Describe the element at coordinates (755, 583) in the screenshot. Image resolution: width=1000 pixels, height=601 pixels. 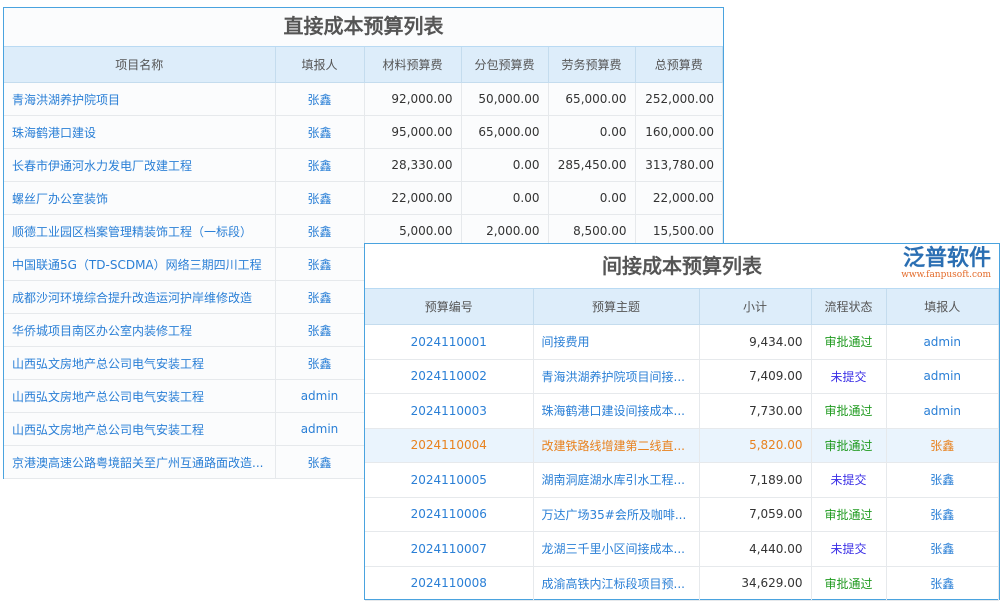
I see `subtotal: 34,629.00` at that location.